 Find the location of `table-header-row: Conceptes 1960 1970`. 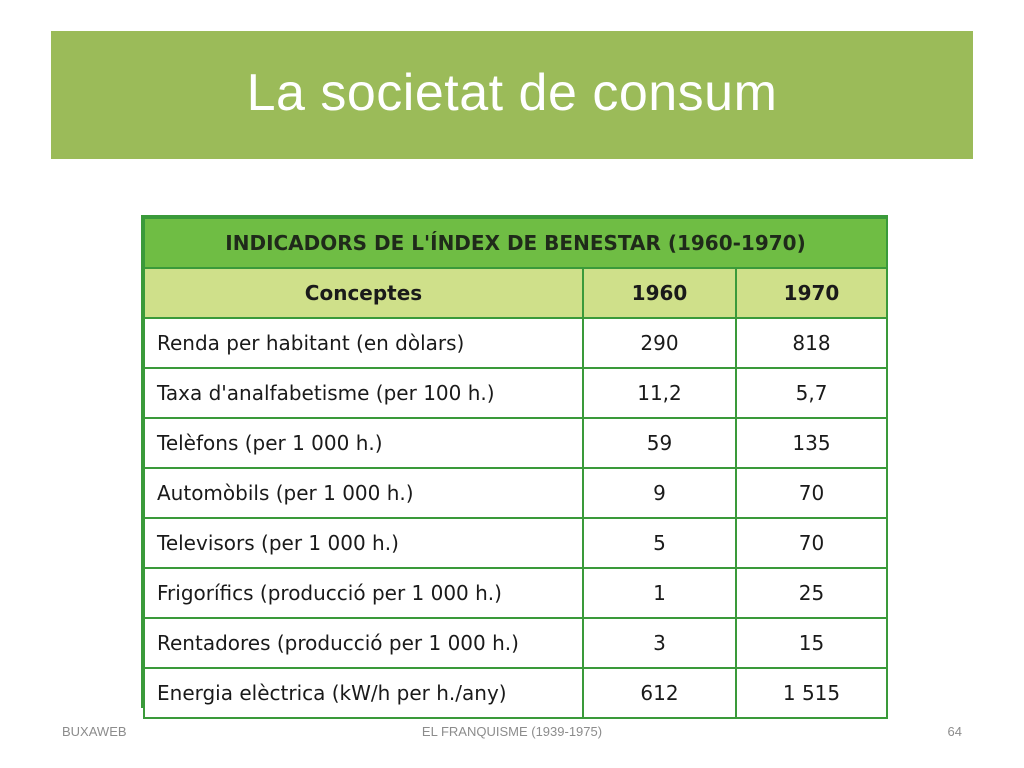

table-header-row: Conceptes 1960 1970 is located at coordinates (516, 293).